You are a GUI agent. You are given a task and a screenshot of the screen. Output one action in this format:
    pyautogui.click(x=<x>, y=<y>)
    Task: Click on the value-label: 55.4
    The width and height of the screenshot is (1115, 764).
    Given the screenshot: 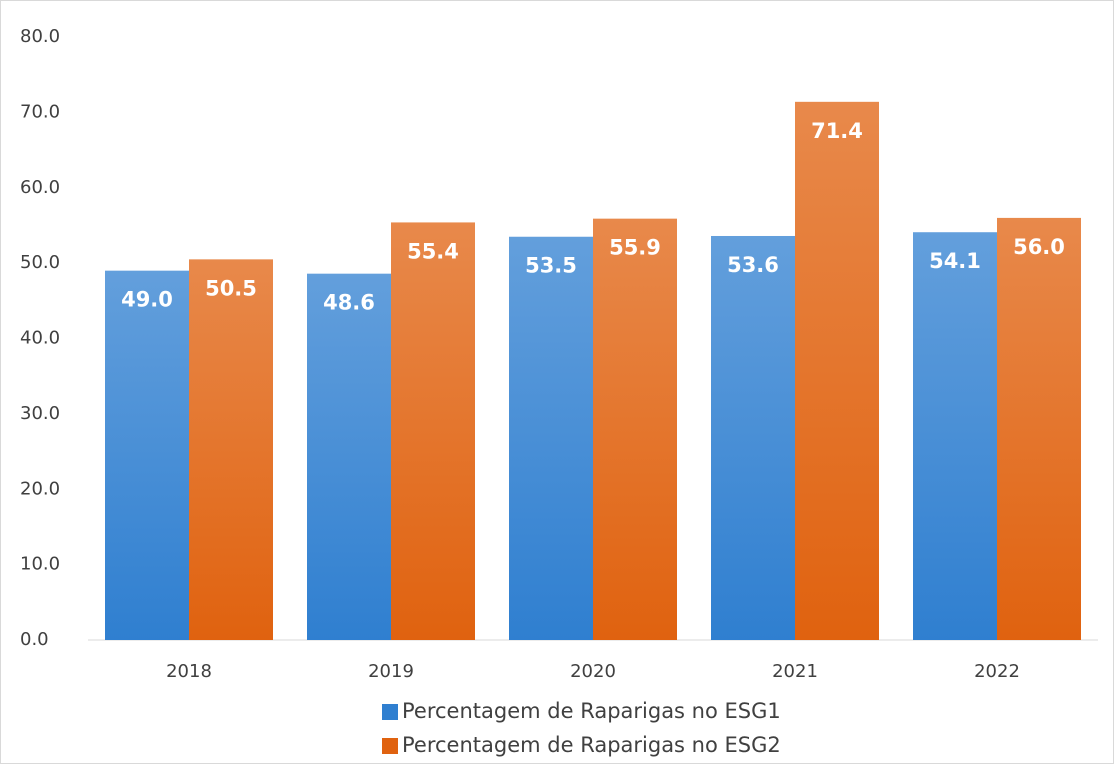 What is the action you would take?
    pyautogui.click(x=433, y=251)
    